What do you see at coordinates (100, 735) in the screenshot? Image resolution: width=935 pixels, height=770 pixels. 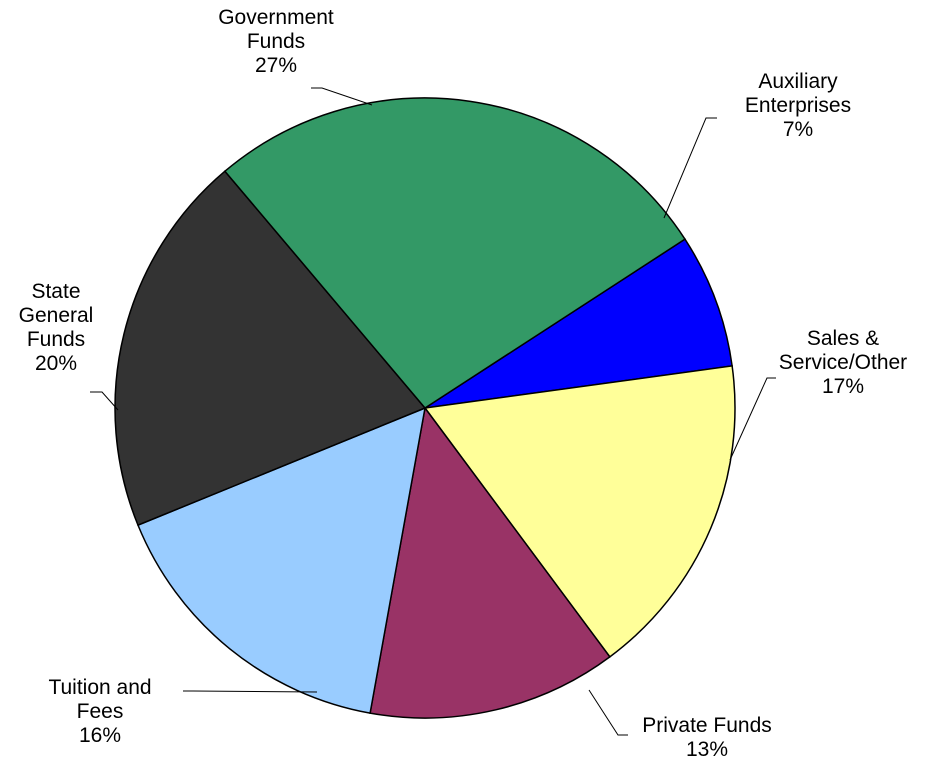 I see `slice-percent-label: 16%` at bounding box center [100, 735].